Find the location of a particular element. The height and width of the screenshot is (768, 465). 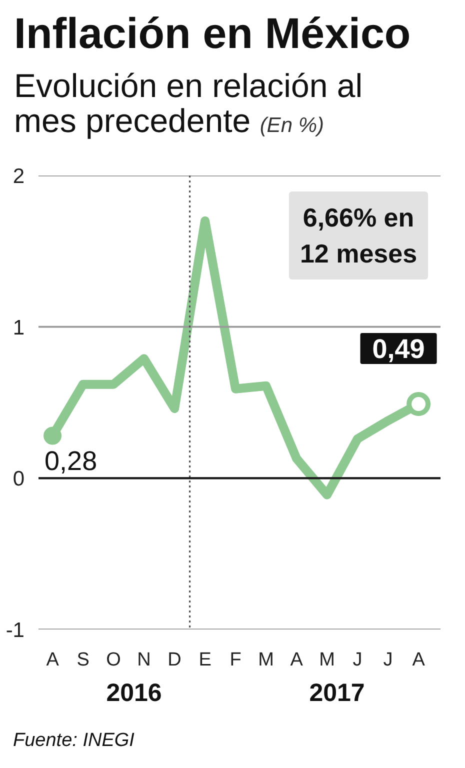

y-axis-title: (En %) is located at coordinates (292, 125).